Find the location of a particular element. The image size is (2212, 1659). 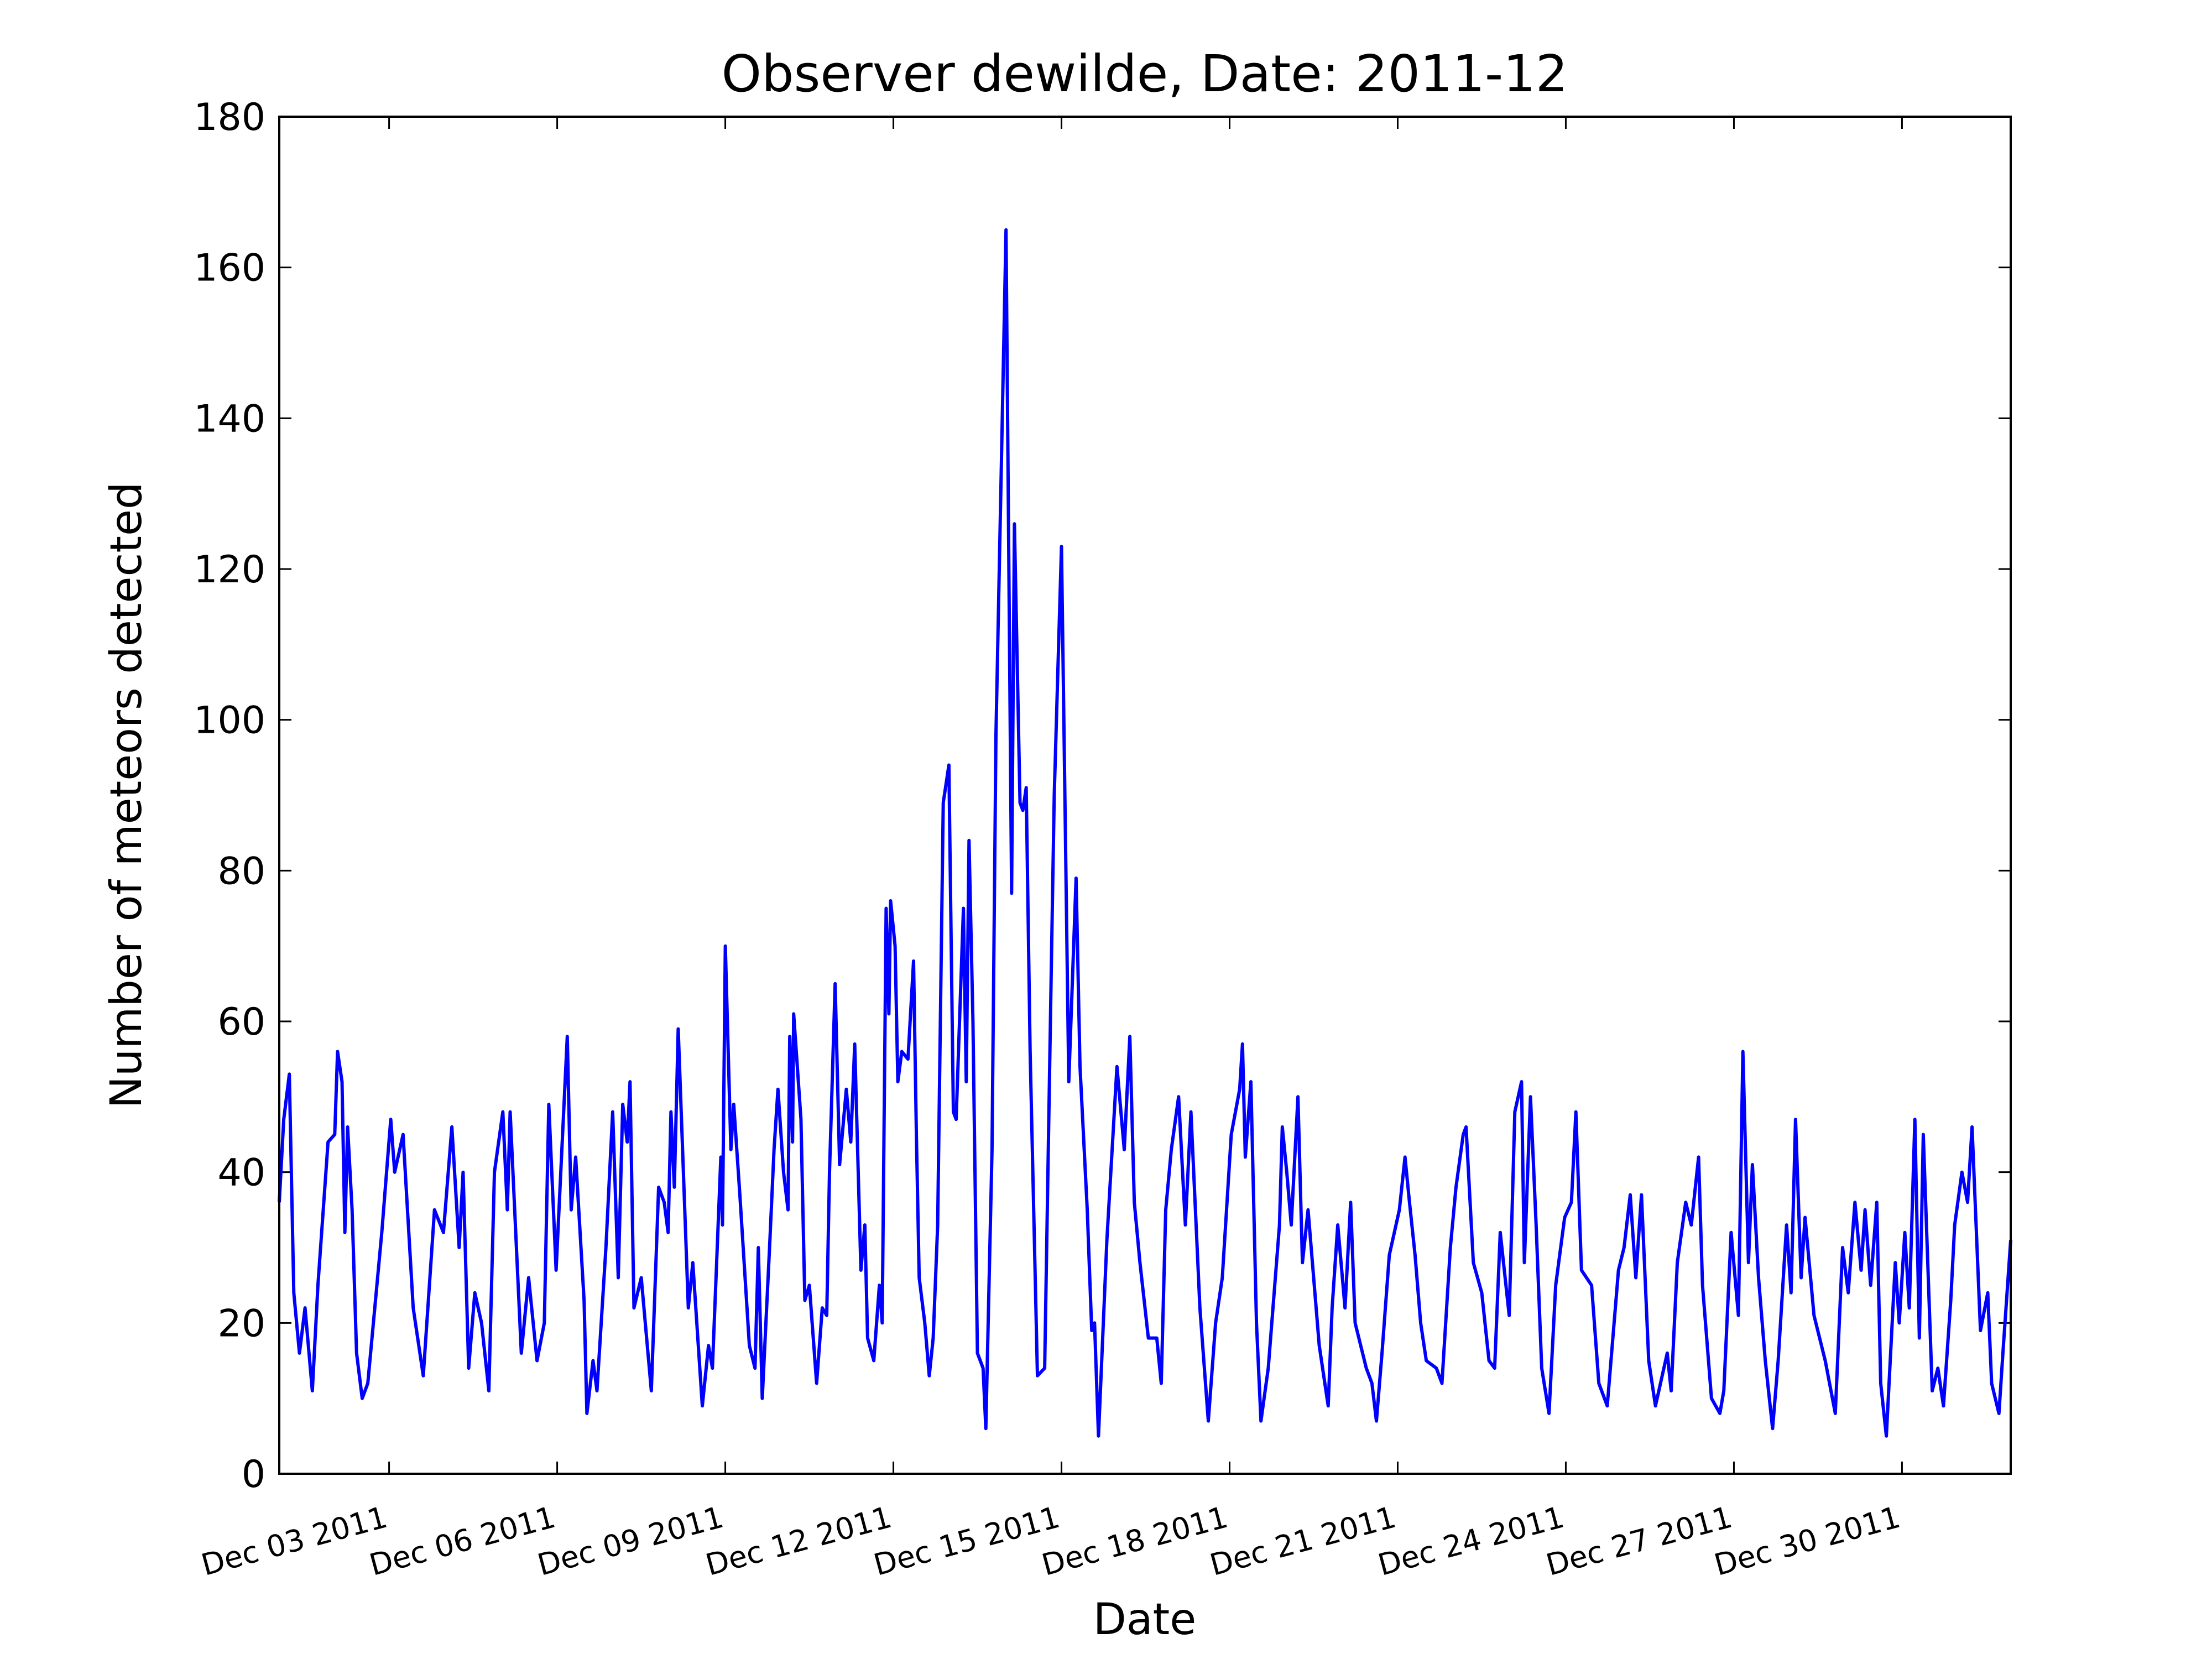

y-tick-label: 140 is located at coordinates (230, 419).